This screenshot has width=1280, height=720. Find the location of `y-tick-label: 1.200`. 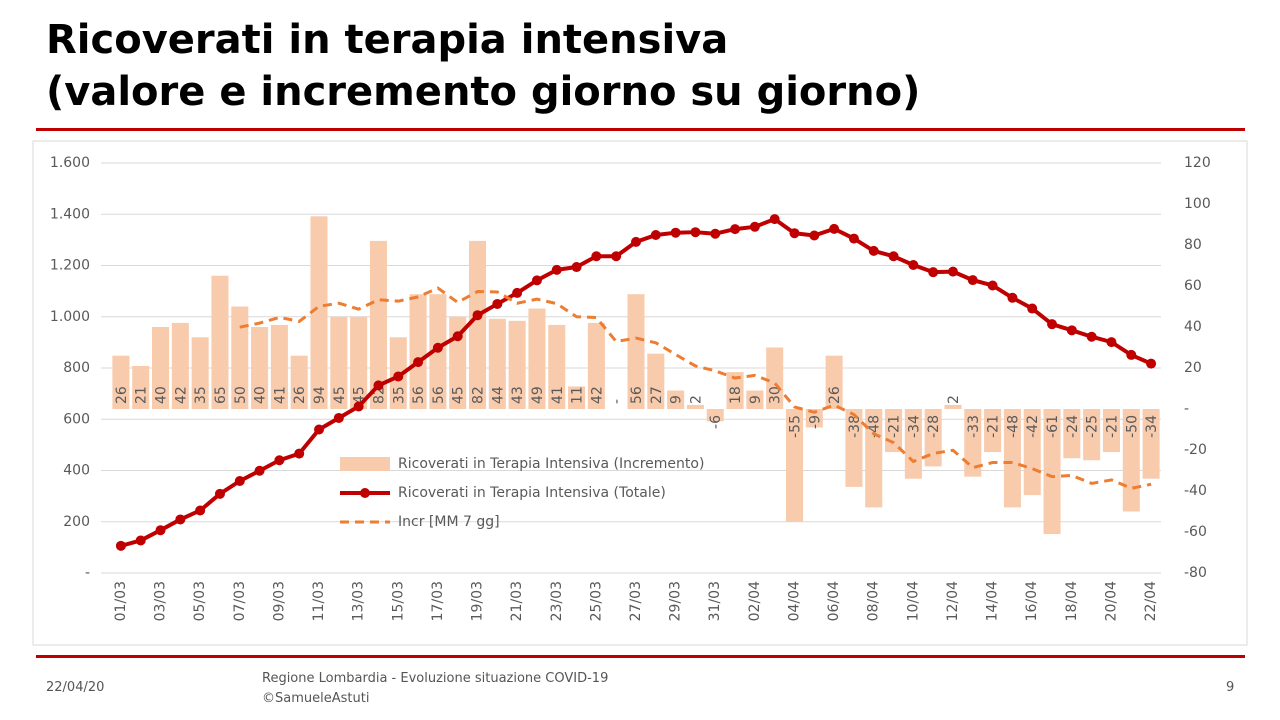

y-tick-label: 1.200 is located at coordinates (70, 266).